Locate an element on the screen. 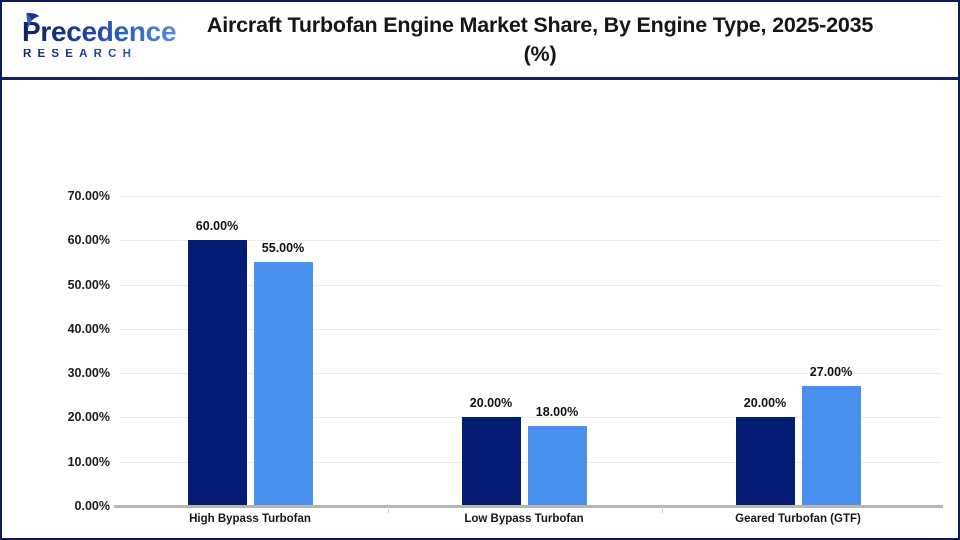 This screenshot has width=960, height=540. logo-subtitle: RESEARCH is located at coordinates (96, 54).